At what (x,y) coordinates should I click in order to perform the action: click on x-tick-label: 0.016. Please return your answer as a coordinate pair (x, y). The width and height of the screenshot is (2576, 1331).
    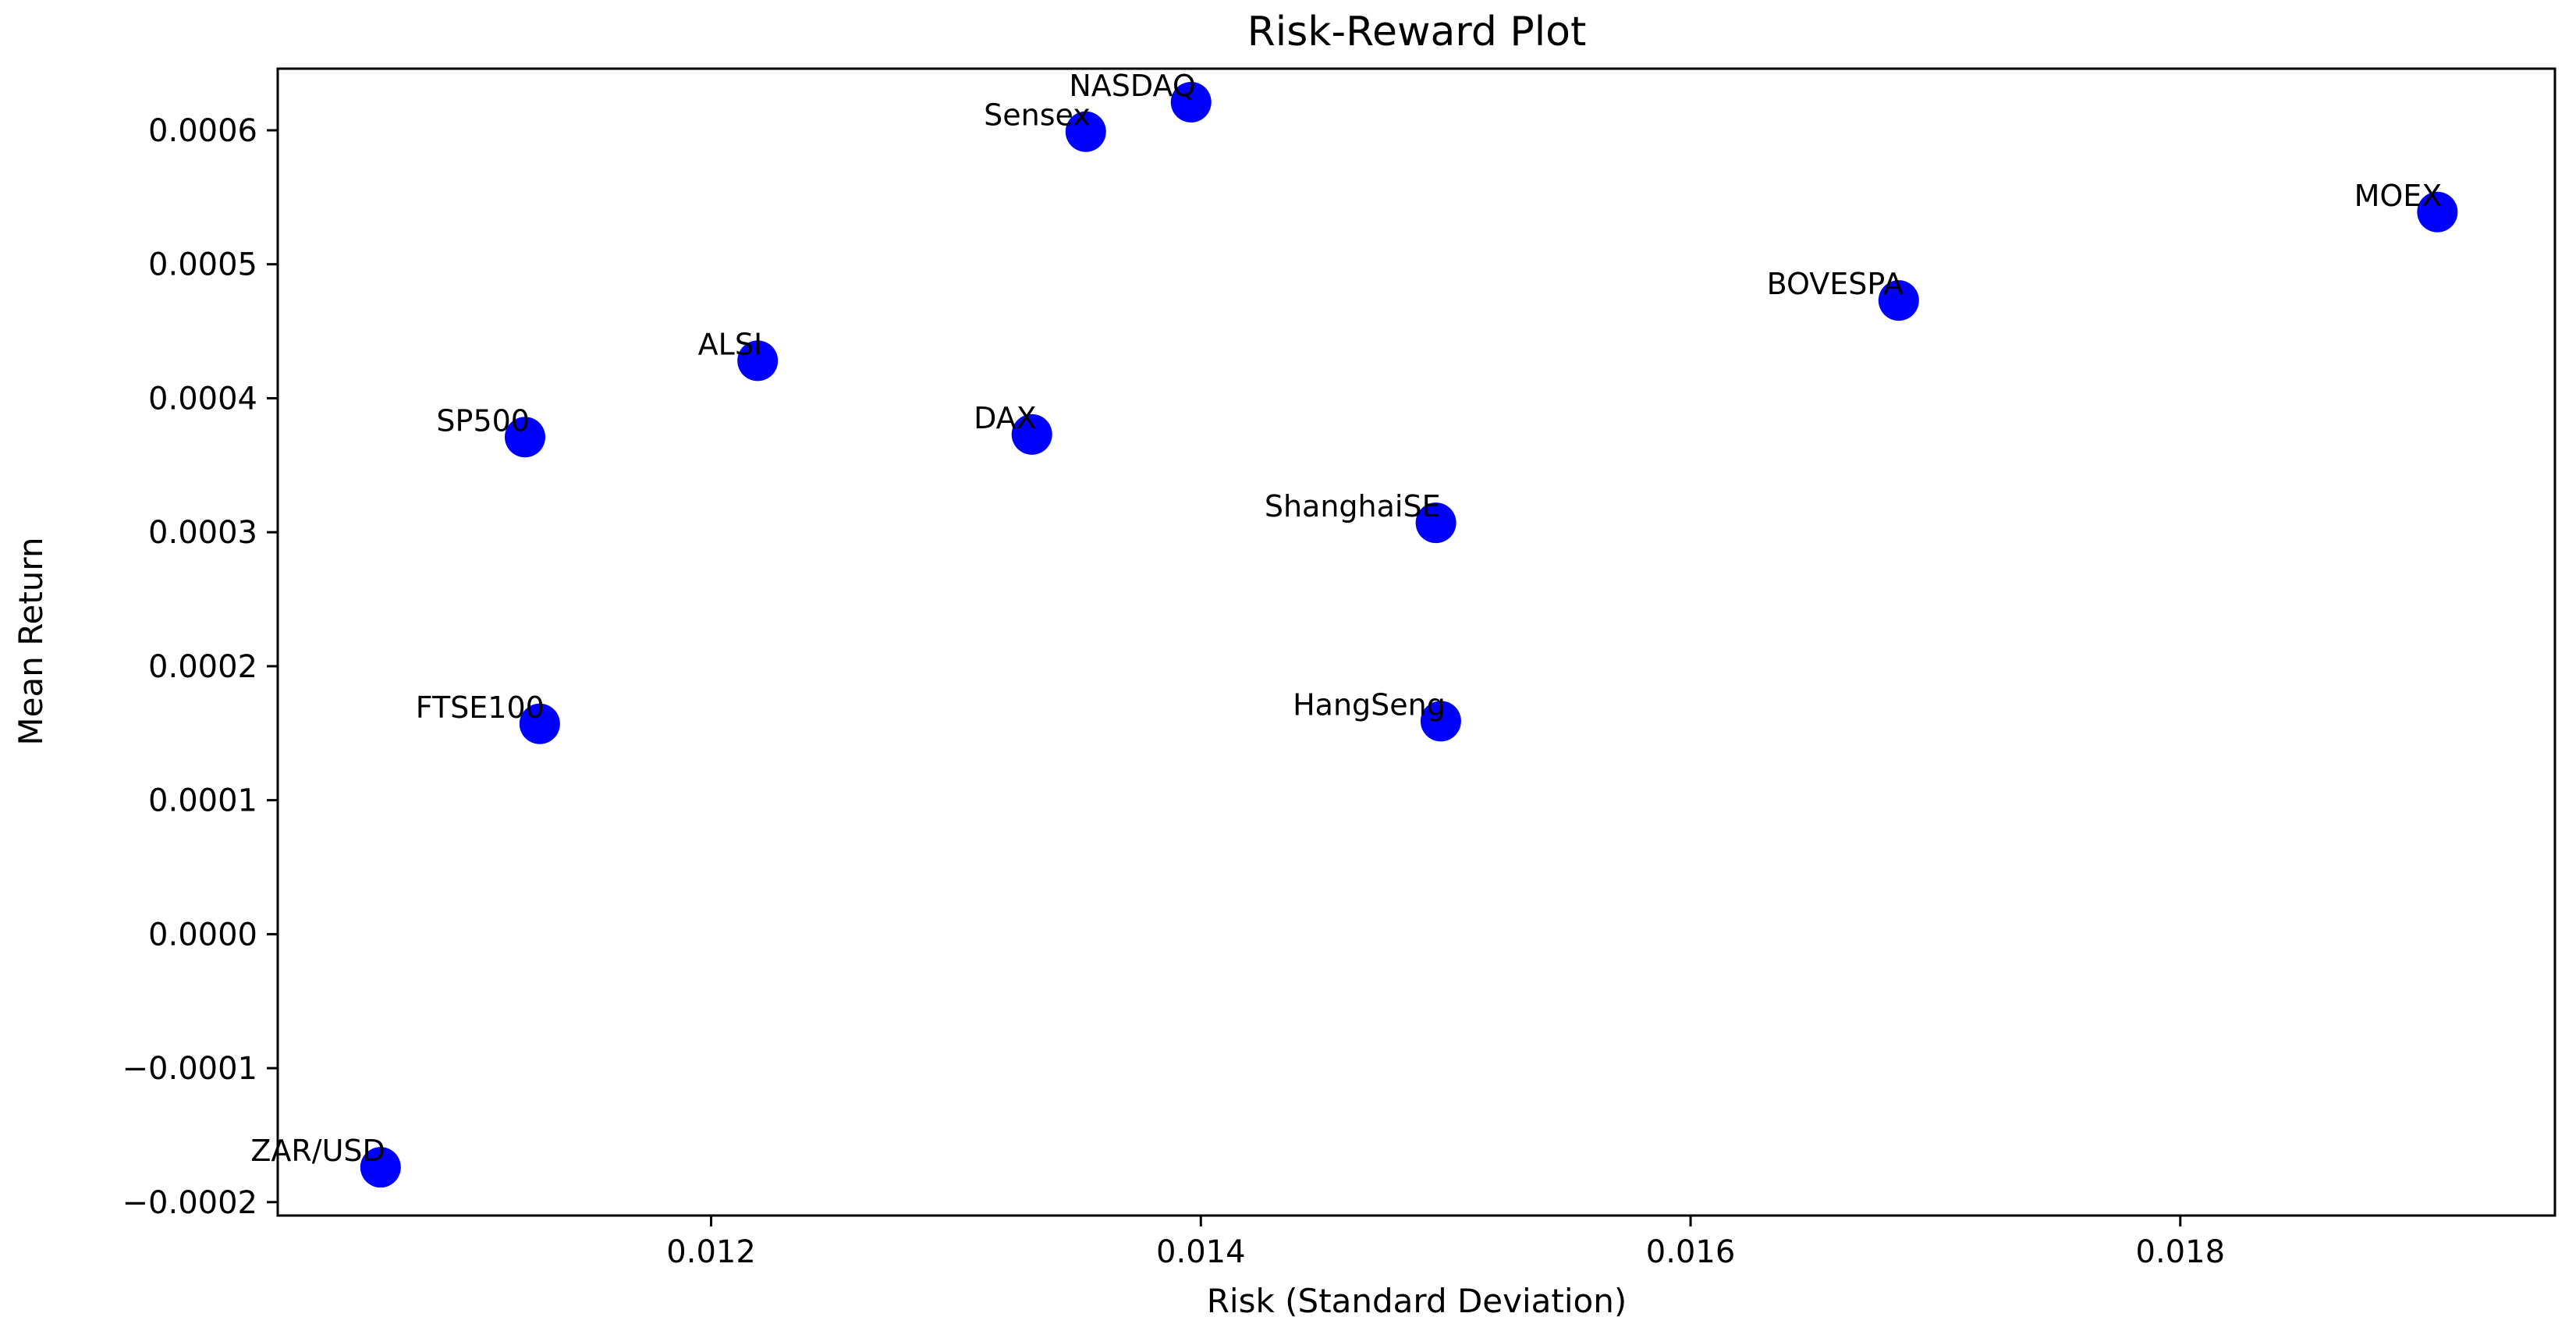
    Looking at the image, I should click on (1691, 1252).